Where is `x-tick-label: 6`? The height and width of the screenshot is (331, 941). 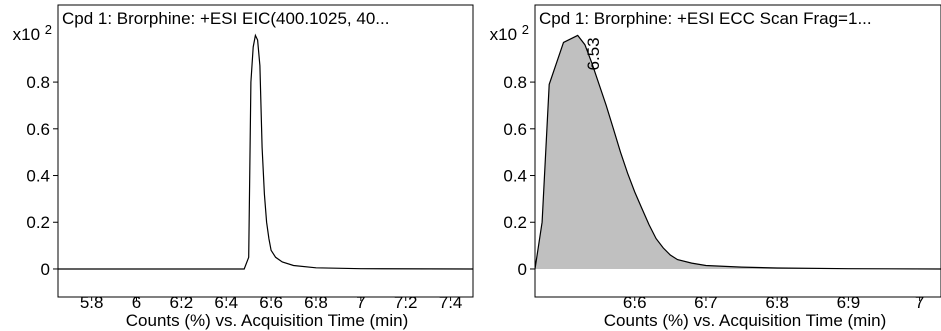
x-tick-label: 6 is located at coordinates (136, 302).